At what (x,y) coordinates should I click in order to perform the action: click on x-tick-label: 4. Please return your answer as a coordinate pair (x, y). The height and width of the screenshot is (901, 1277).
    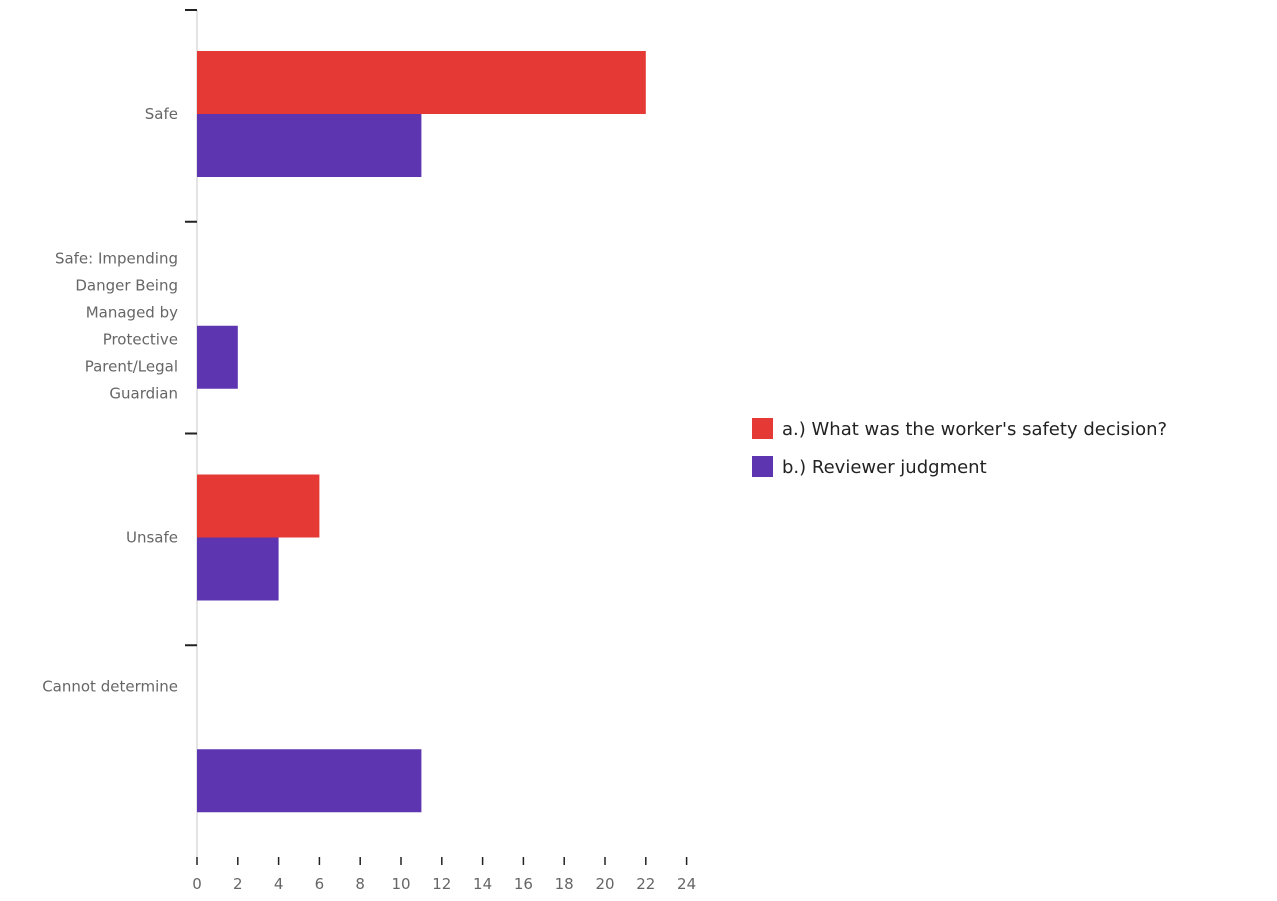
    Looking at the image, I should click on (279, 884).